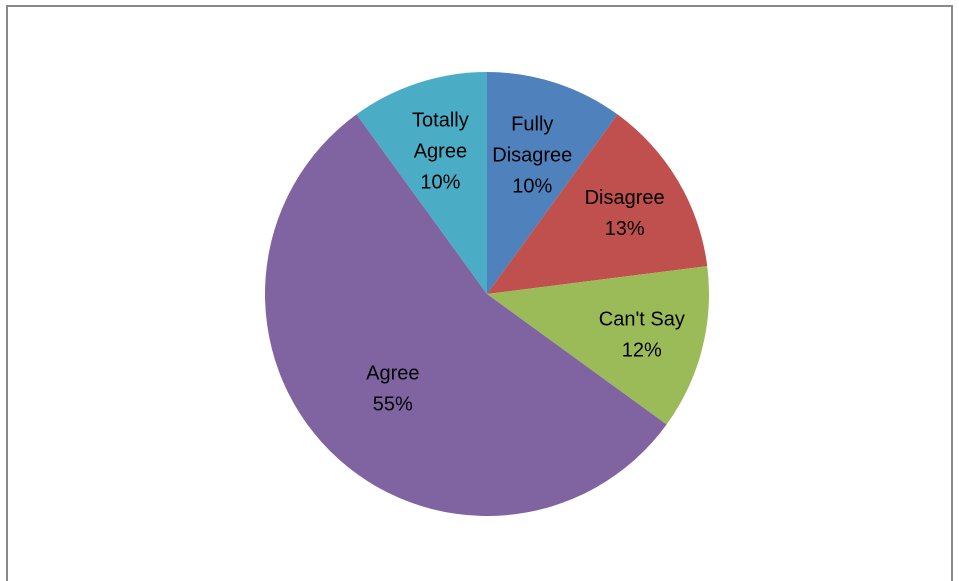  I want to click on data-label-disagree: Disagree 13%, so click(625, 213).